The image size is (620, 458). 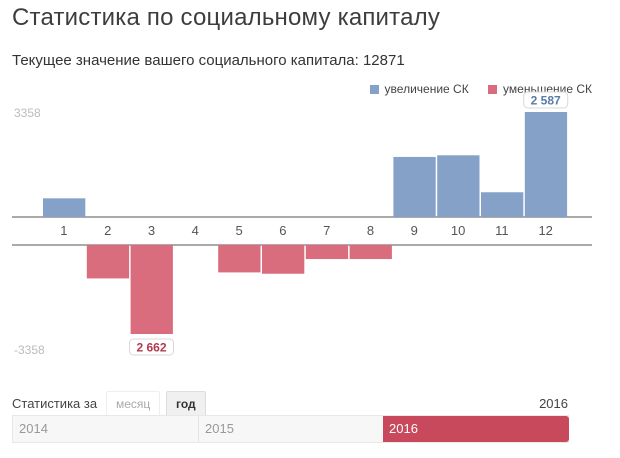 What do you see at coordinates (55, 403) in the screenshot?
I see `stats-period-label: Статистика за` at bounding box center [55, 403].